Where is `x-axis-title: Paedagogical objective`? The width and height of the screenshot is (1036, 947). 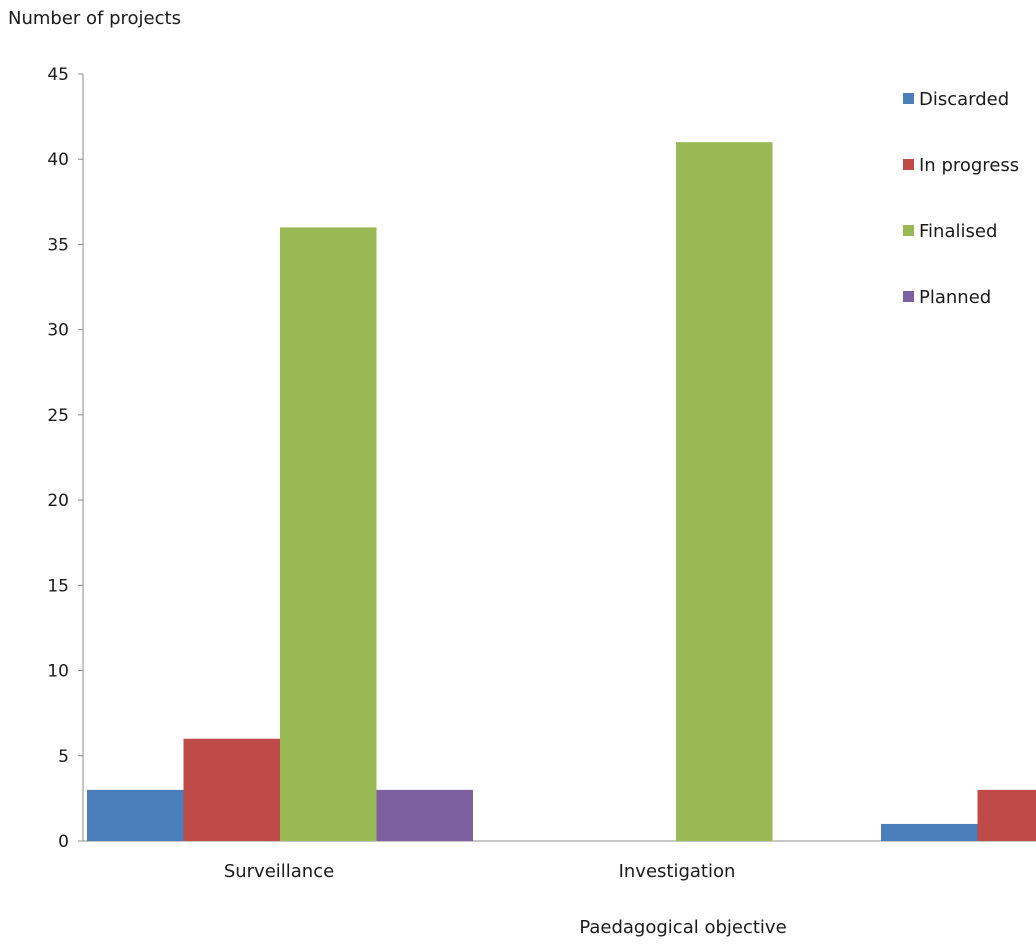
x-axis-title: Paedagogical objective is located at coordinates (682, 927).